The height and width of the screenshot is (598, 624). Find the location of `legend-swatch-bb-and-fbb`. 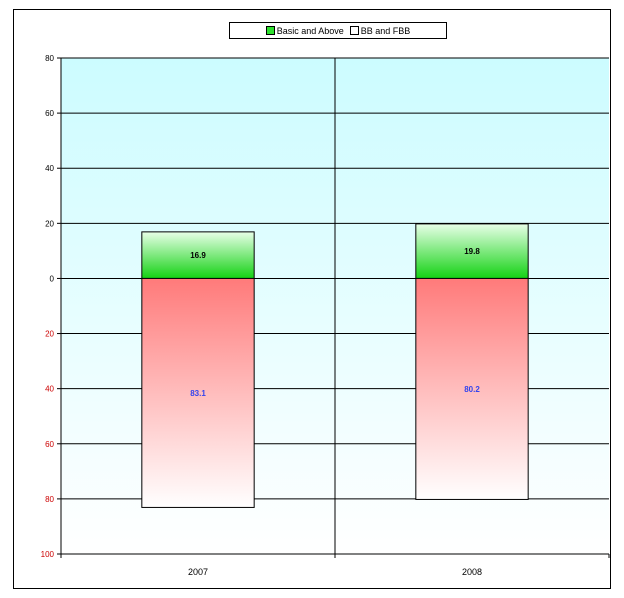

legend-swatch-bb-and-fbb is located at coordinates (354, 30).